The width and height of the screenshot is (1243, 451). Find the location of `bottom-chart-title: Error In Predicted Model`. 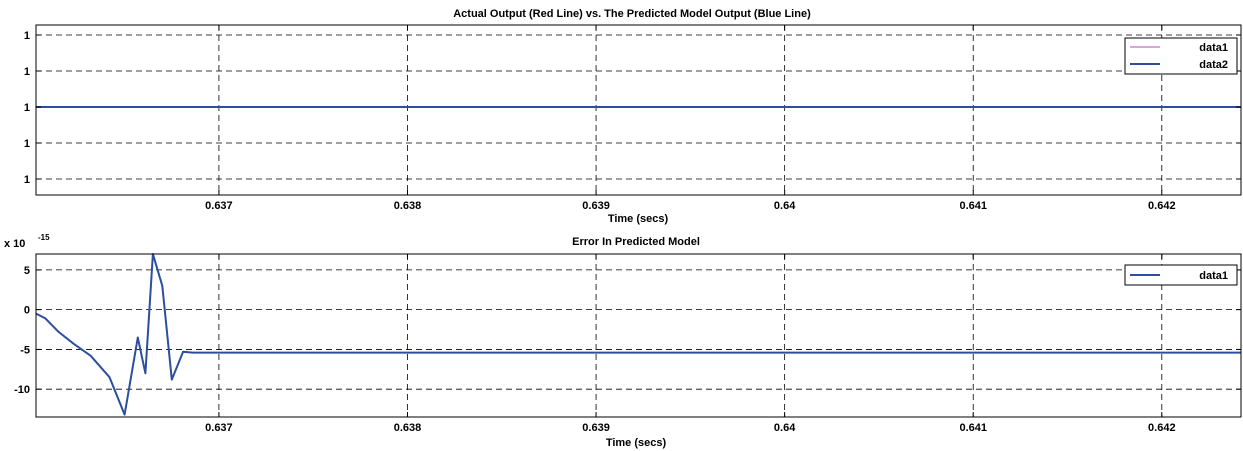

bottom-chart-title: Error In Predicted Model is located at coordinates (636, 242).